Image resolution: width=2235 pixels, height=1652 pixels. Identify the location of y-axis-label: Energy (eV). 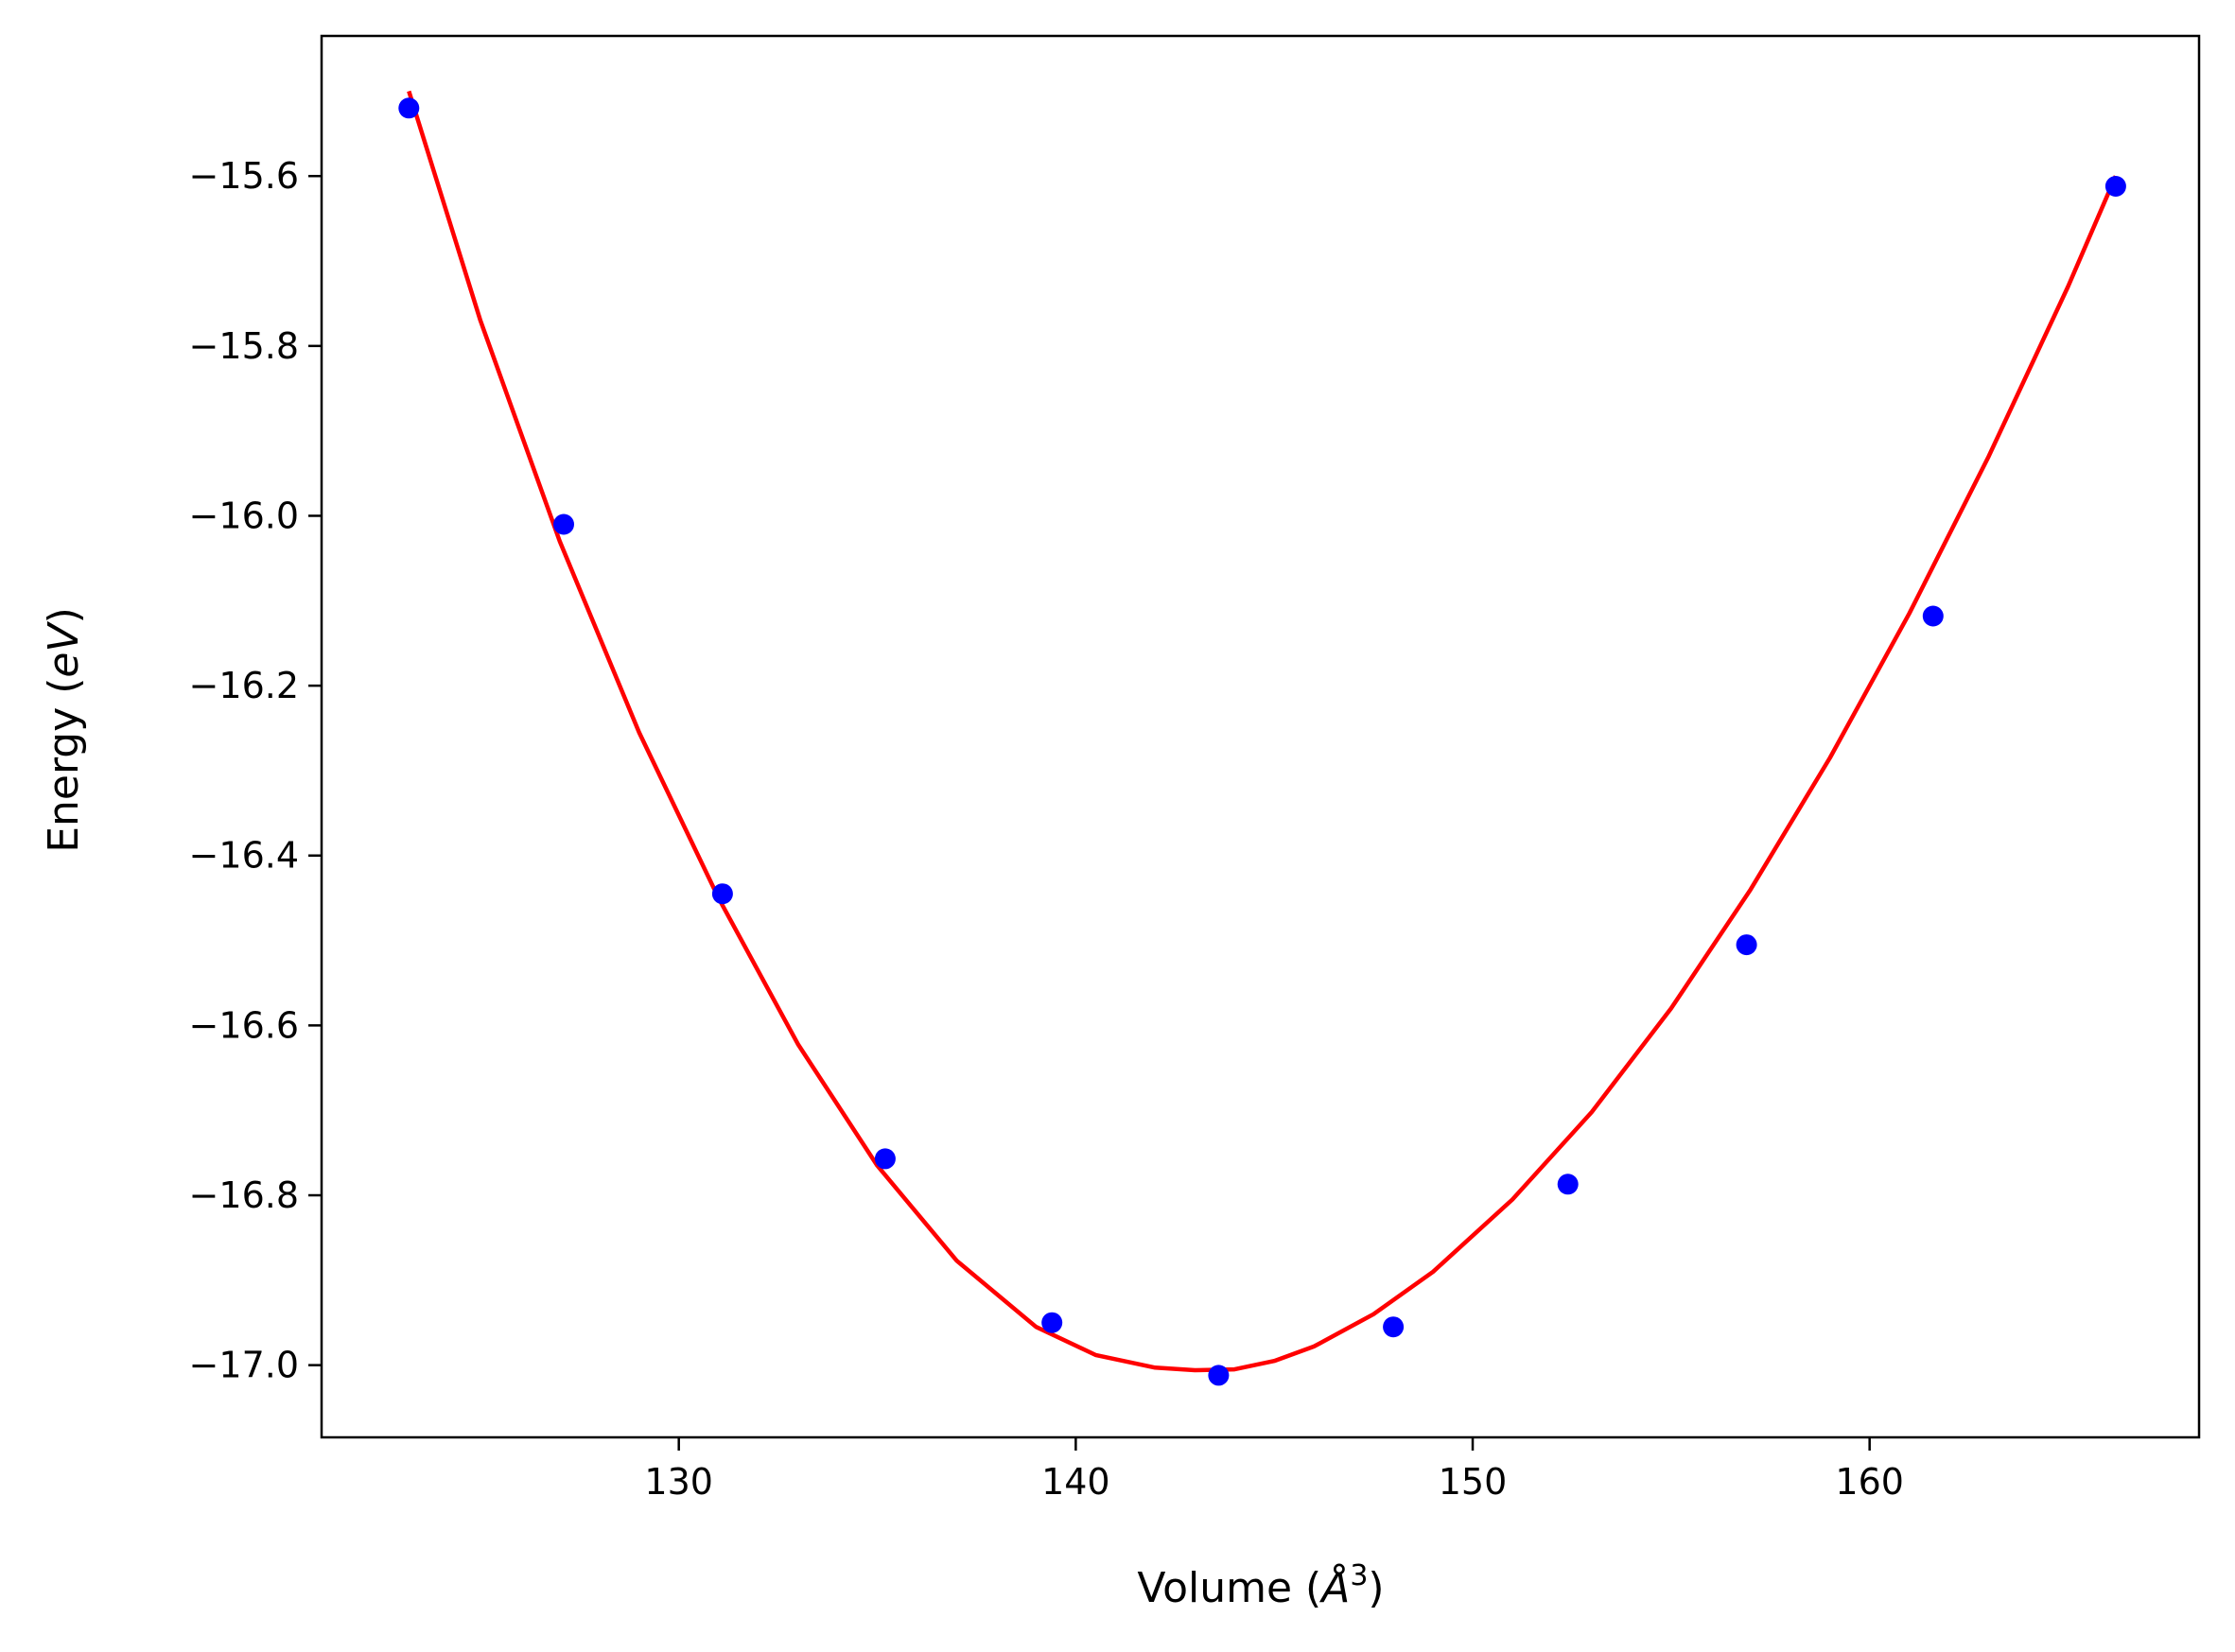
(64, 730).